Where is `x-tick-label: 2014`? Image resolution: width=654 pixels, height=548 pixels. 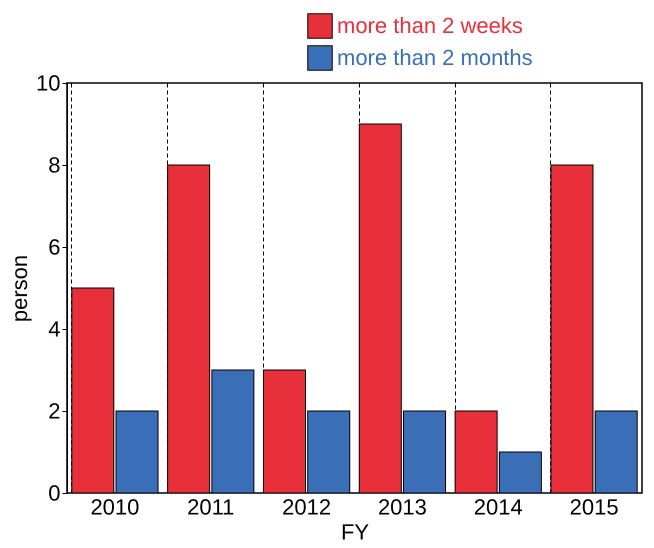
x-tick-label: 2014 is located at coordinates (498, 507).